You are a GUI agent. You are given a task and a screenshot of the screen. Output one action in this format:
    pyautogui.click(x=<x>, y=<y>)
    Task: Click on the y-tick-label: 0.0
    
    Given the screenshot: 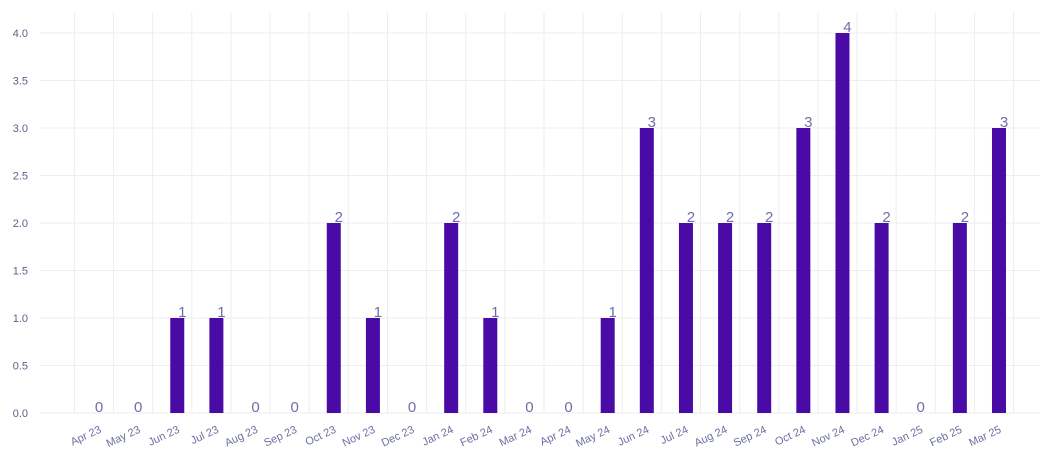 What is the action you would take?
    pyautogui.click(x=20, y=414)
    